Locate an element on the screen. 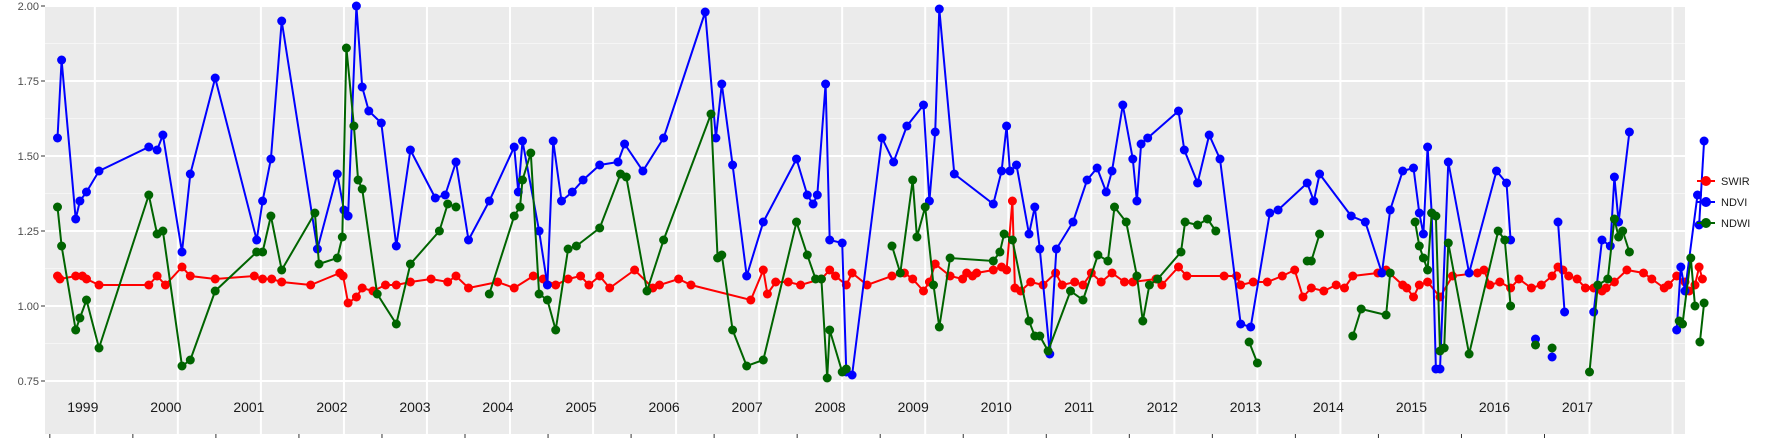  year-label: 2007 is located at coordinates (747, 407).